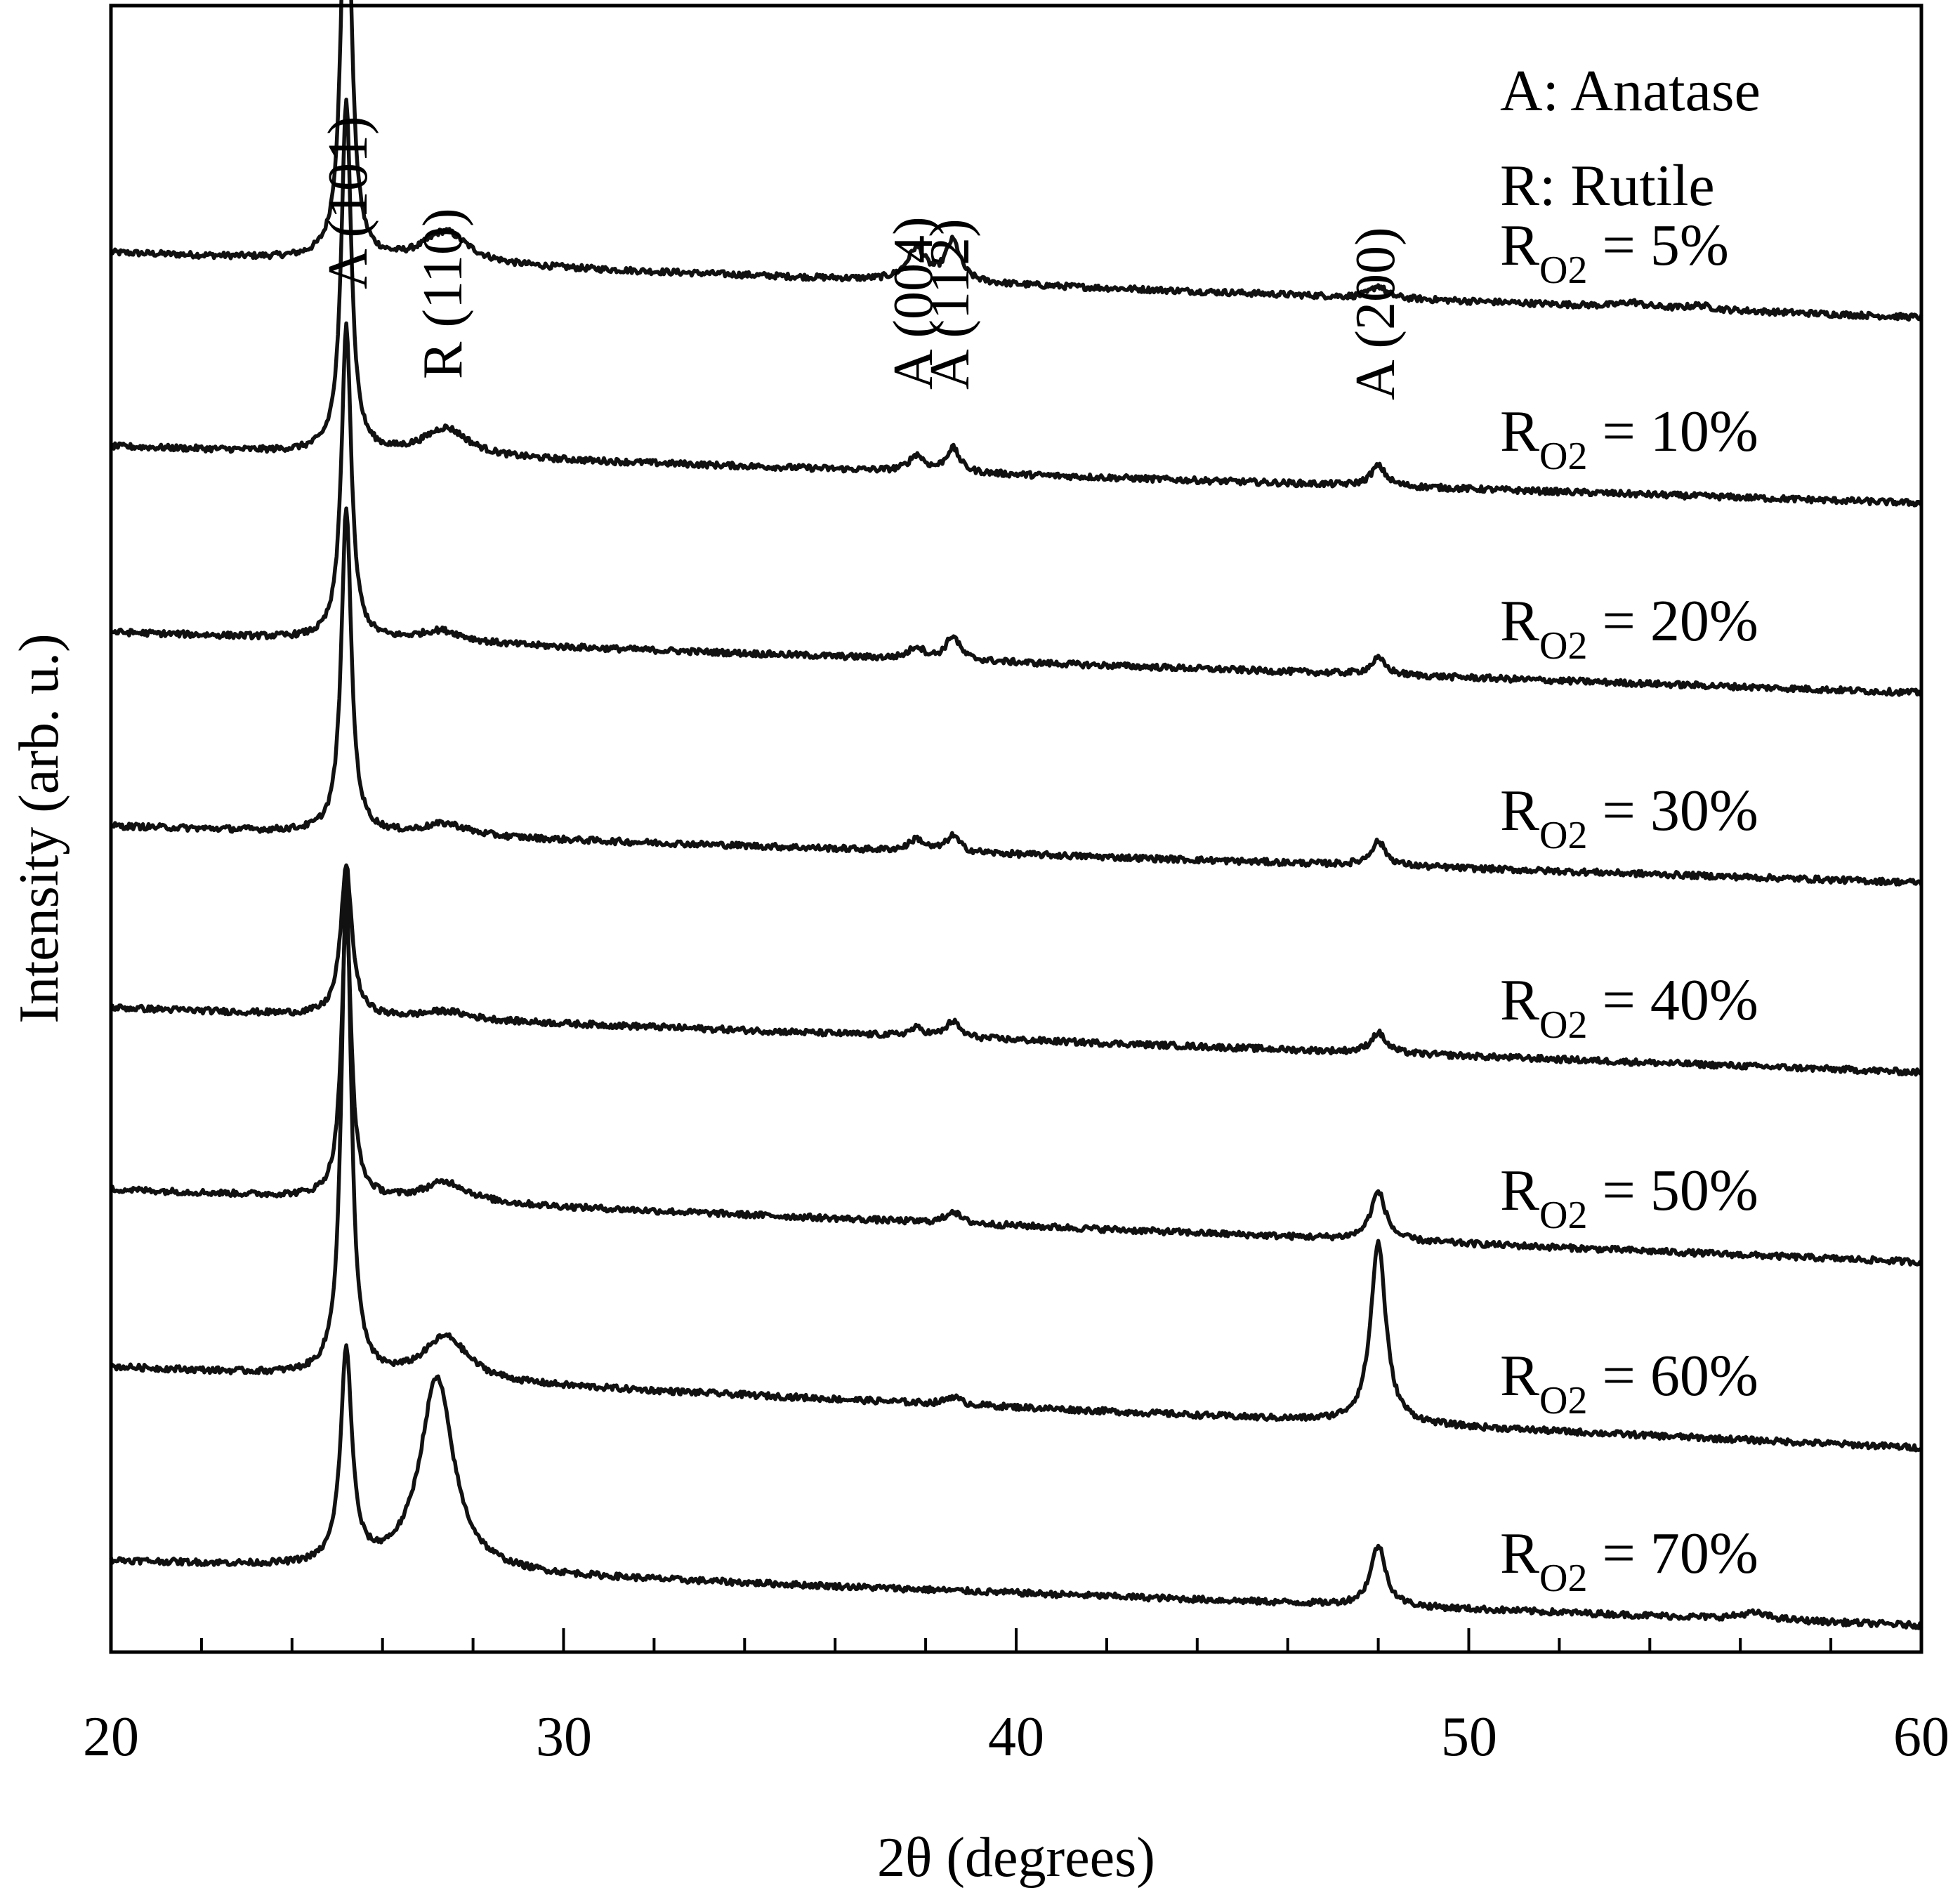 This screenshot has width=1960, height=1888. What do you see at coordinates (443, 293) in the screenshot?
I see `peak-label-2: R (110)` at bounding box center [443, 293].